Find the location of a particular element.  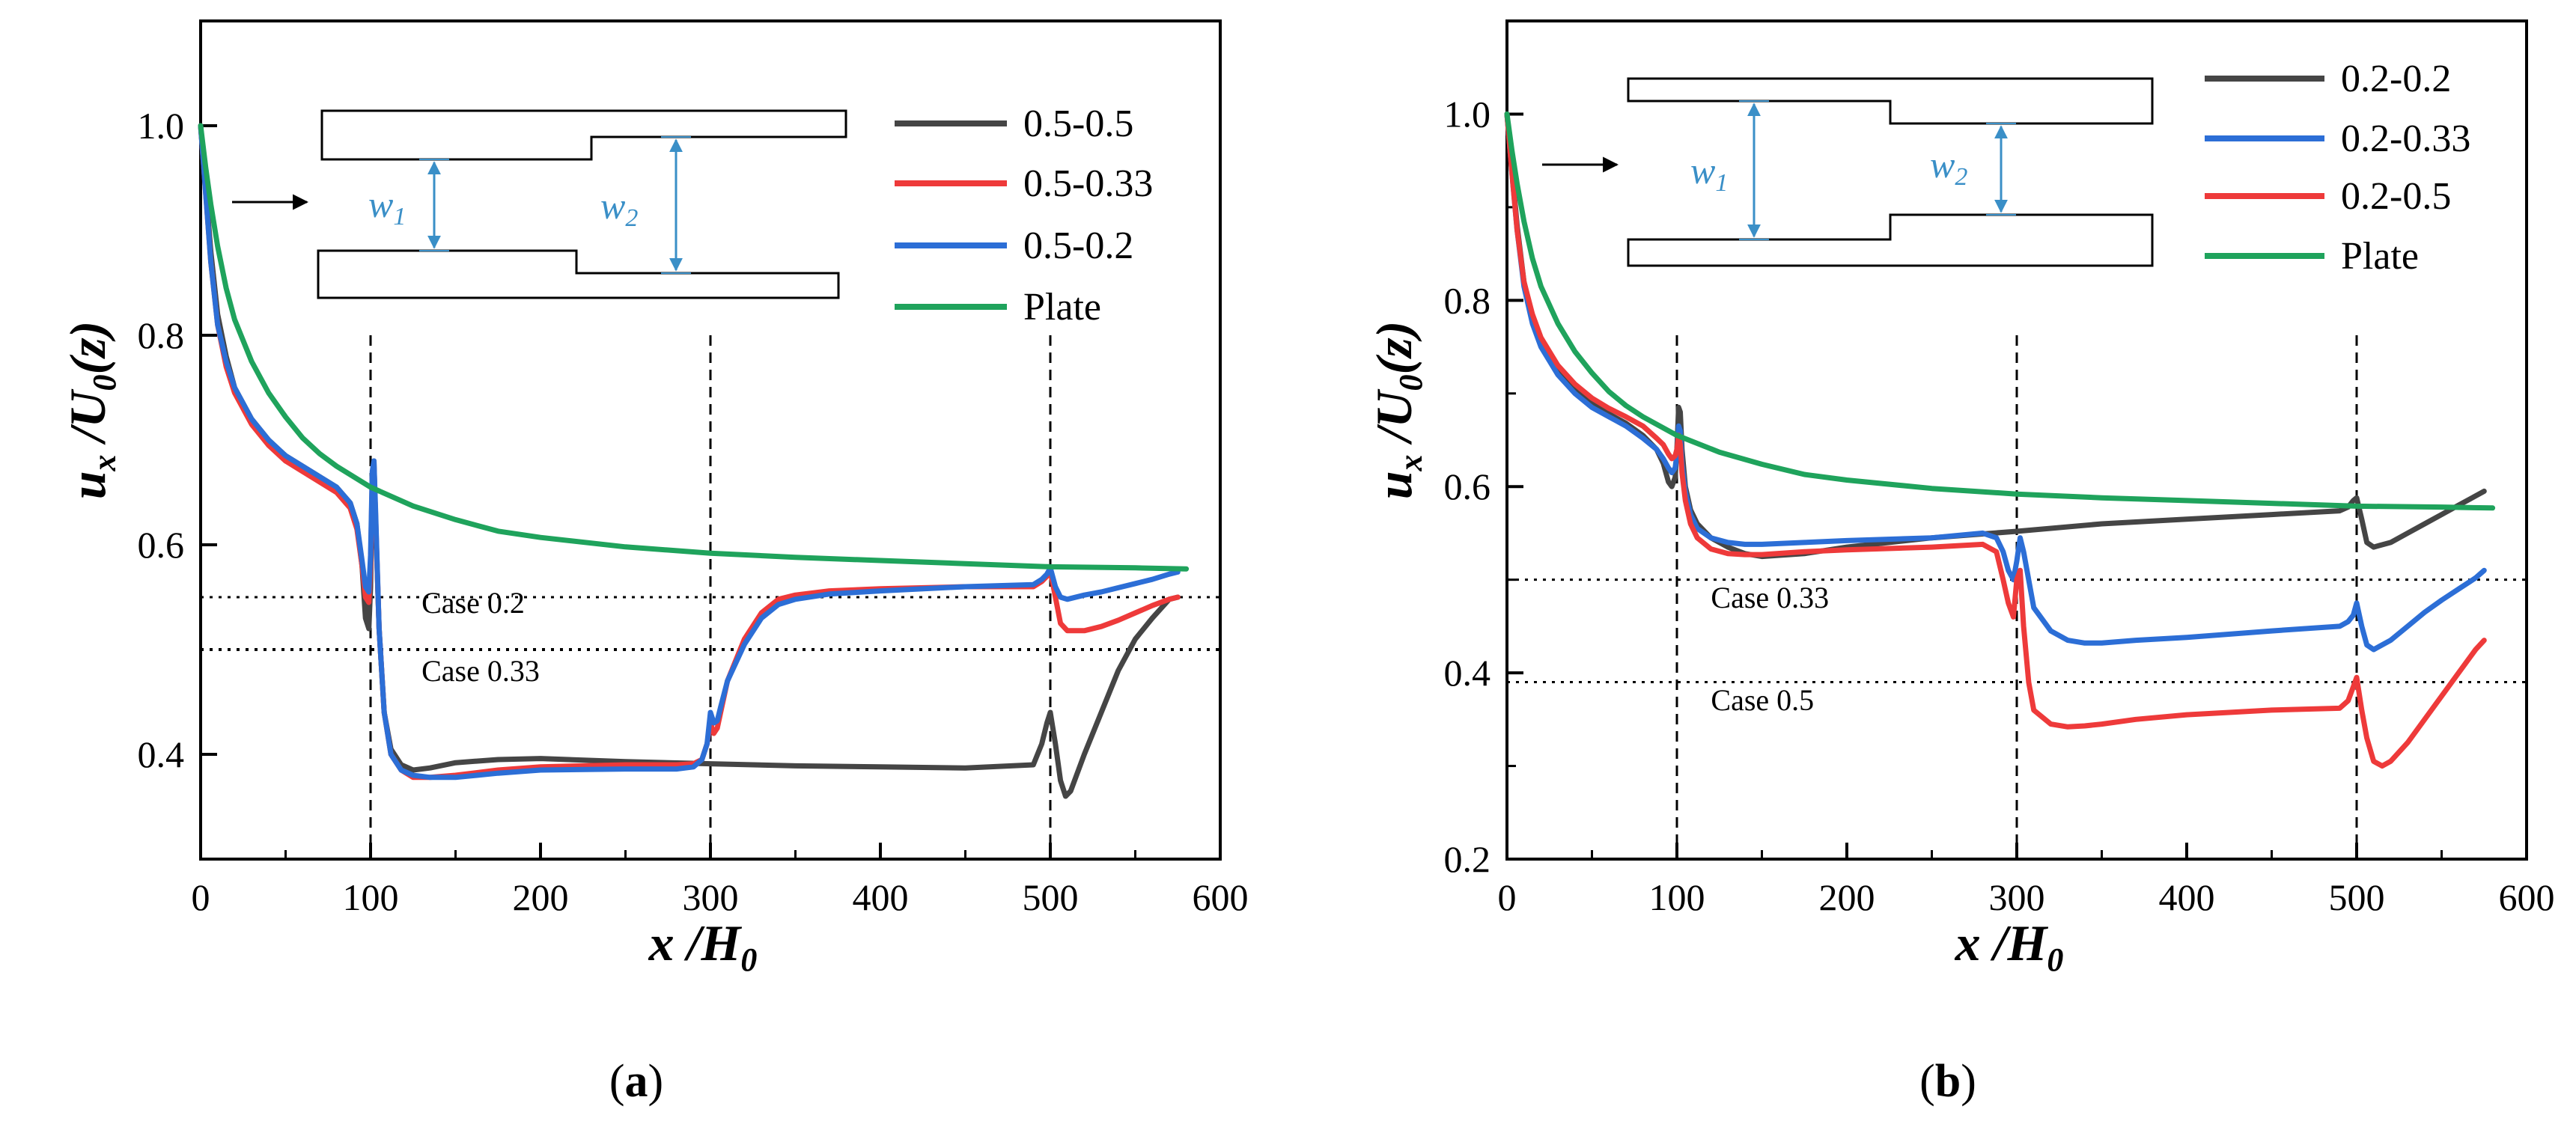

legend-label: 0.2-0.2 is located at coordinates (2396, 79).